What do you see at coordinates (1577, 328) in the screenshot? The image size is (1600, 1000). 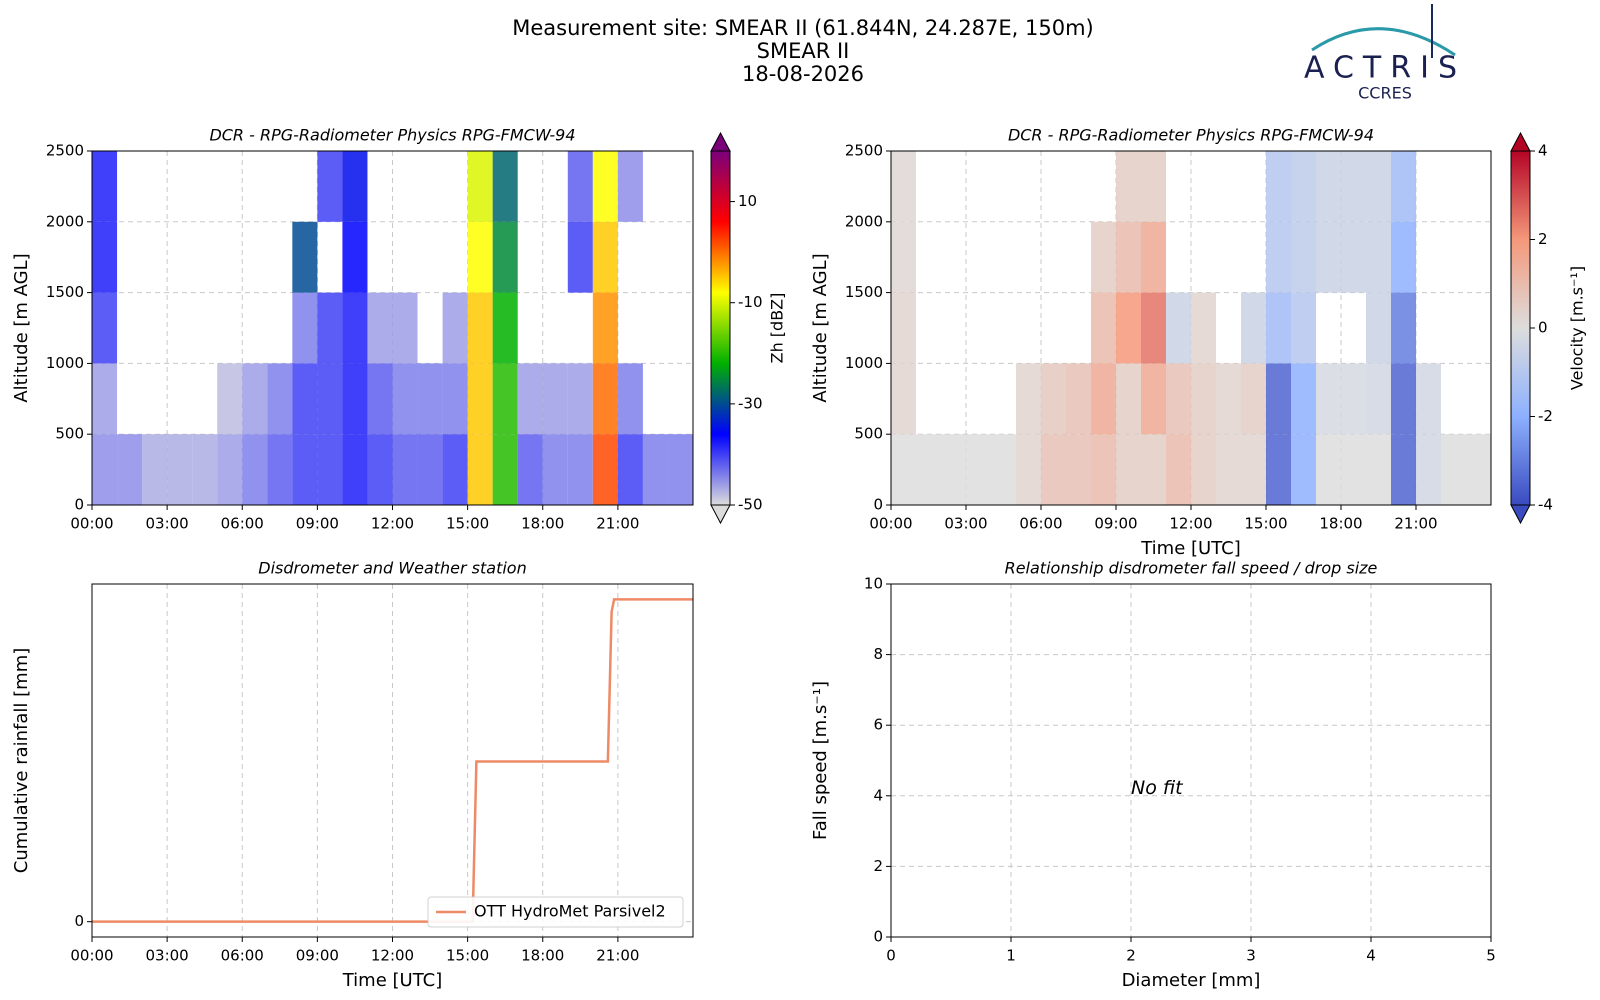 I see `colorbar-label: Velocity [m.s⁻¹]` at bounding box center [1577, 328].